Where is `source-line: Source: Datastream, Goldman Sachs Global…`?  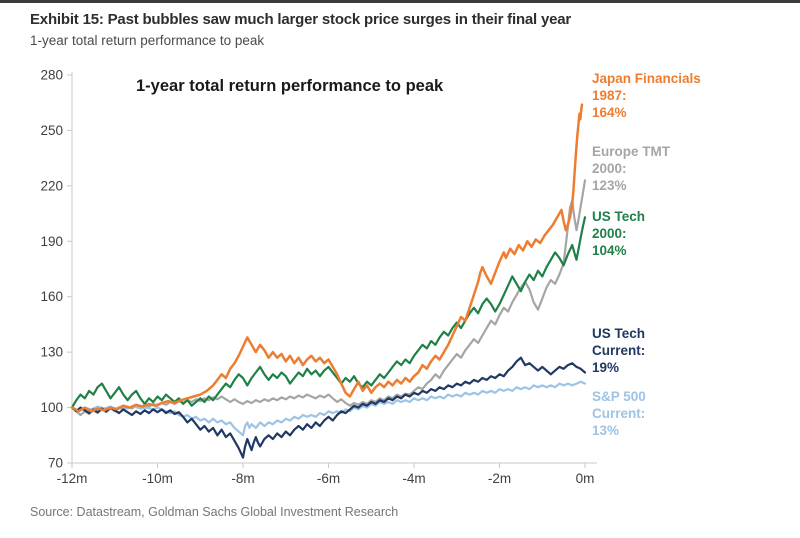
source-line: Source: Datastream, Goldman Sachs Global… is located at coordinates (214, 512).